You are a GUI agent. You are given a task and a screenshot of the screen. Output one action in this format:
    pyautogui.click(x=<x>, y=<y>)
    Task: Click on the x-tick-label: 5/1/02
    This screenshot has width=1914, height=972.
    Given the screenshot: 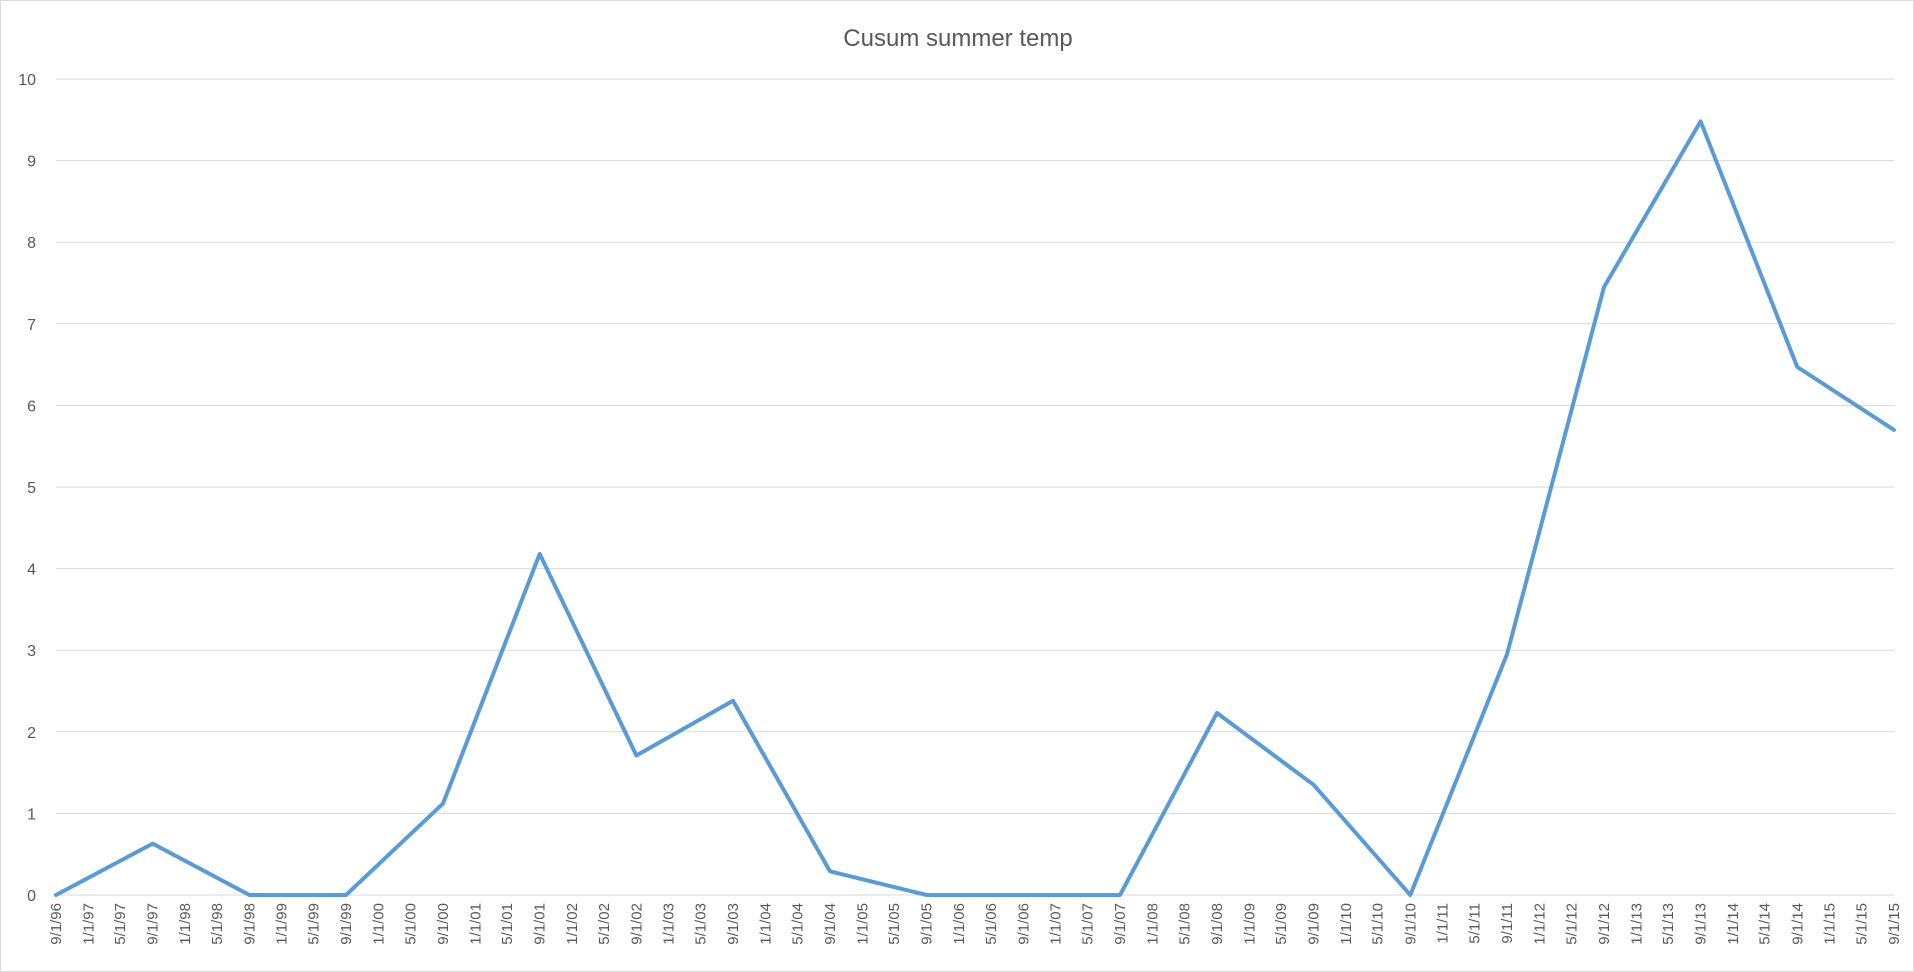 What is the action you would take?
    pyautogui.click(x=604, y=924)
    